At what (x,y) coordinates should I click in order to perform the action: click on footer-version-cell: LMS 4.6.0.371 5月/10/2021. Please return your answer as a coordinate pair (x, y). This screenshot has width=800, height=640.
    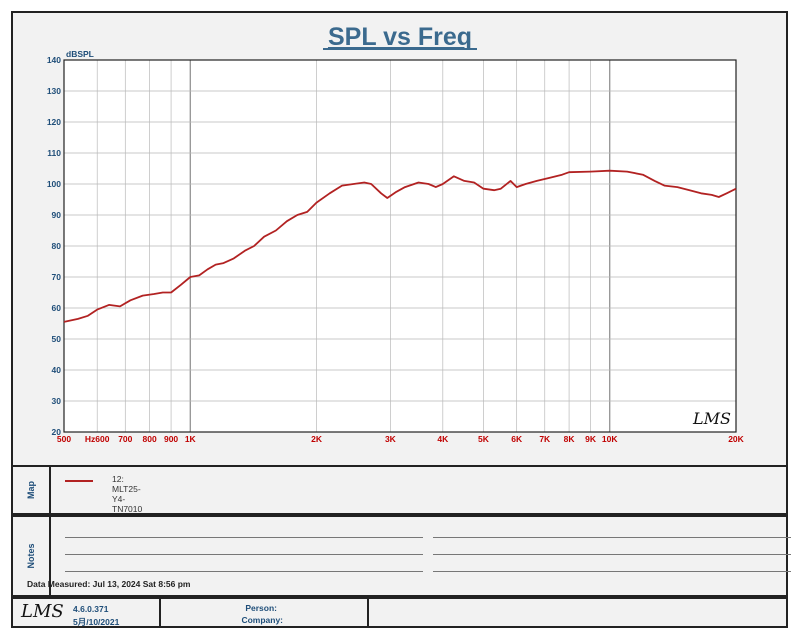
    Looking at the image, I should click on (87, 613).